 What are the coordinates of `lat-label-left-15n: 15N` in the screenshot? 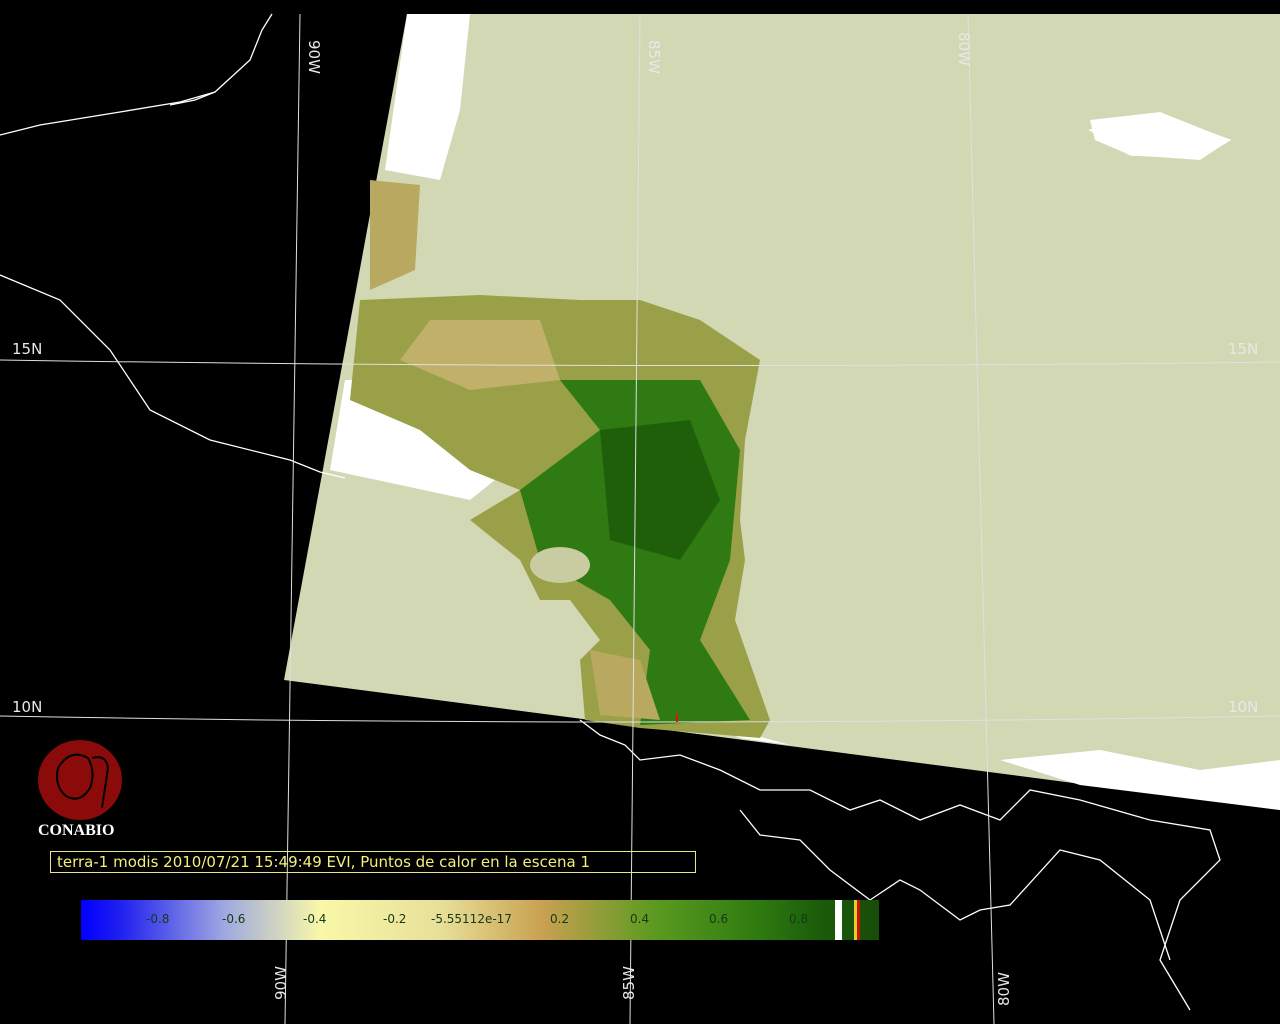 It's located at (27, 349).